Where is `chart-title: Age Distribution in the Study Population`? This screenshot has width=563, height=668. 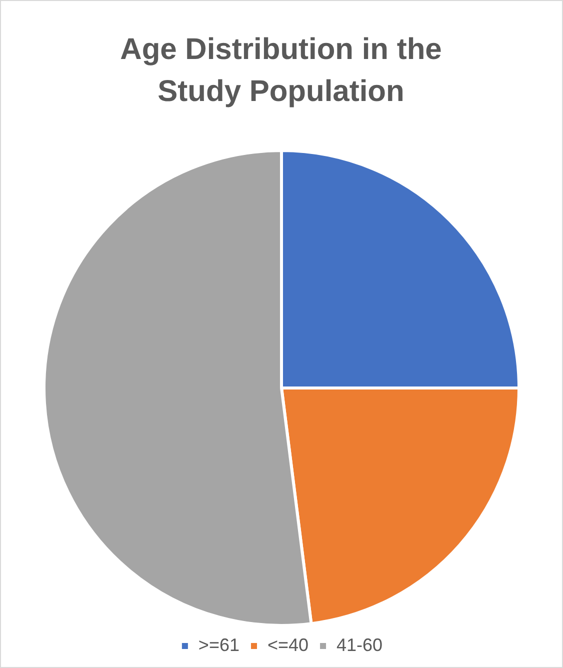
chart-title: Age Distribution in the Study Population is located at coordinates (281, 71).